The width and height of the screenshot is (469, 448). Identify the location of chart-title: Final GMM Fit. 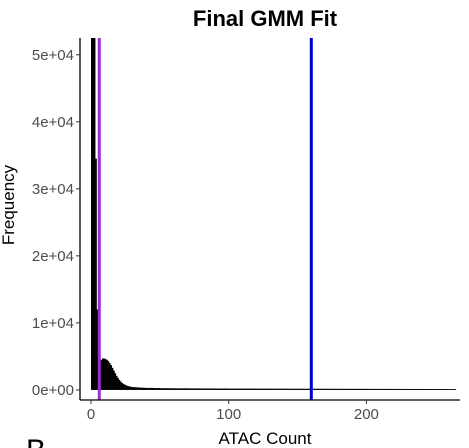
(265, 18).